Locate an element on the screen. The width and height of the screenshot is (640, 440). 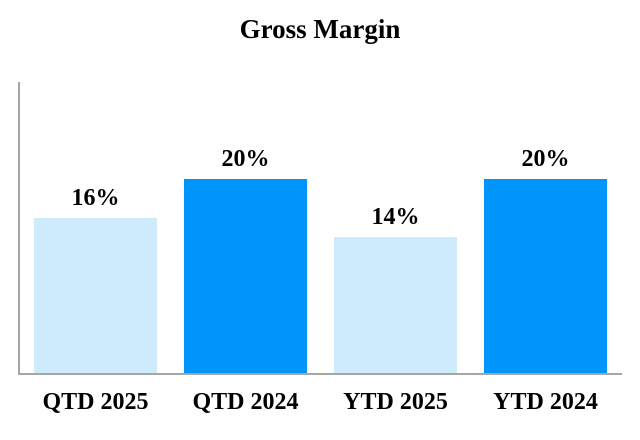
category-label-ytd-2025: YTD 2025 is located at coordinates (395, 402).